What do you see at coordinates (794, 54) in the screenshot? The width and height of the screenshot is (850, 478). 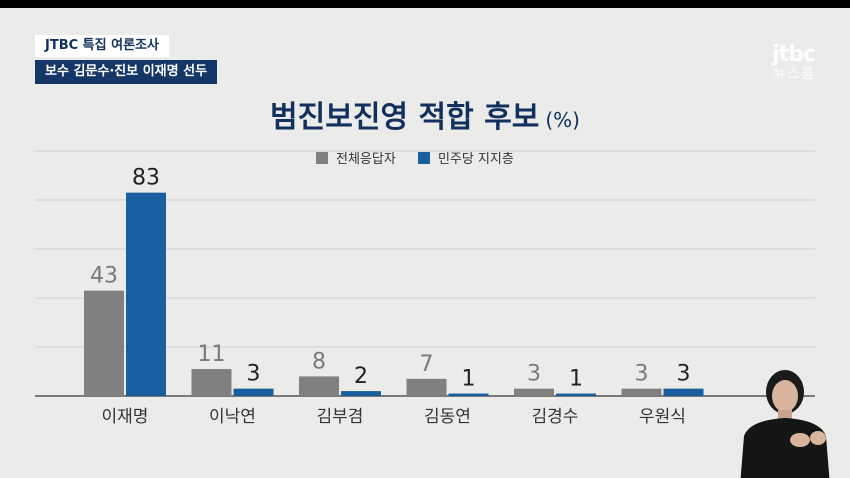 I see `logo-text: jtbc` at bounding box center [794, 54].